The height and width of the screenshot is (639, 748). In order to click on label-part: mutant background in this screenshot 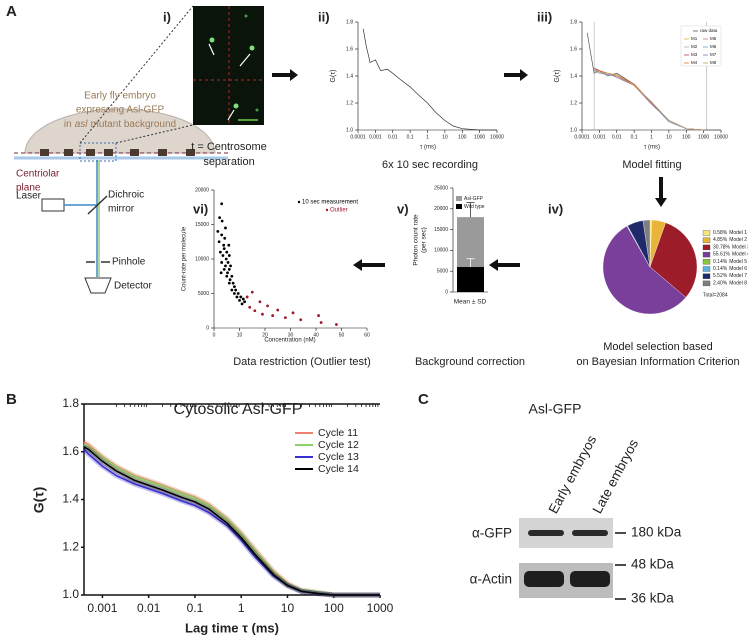, I will do `click(133, 124)`.